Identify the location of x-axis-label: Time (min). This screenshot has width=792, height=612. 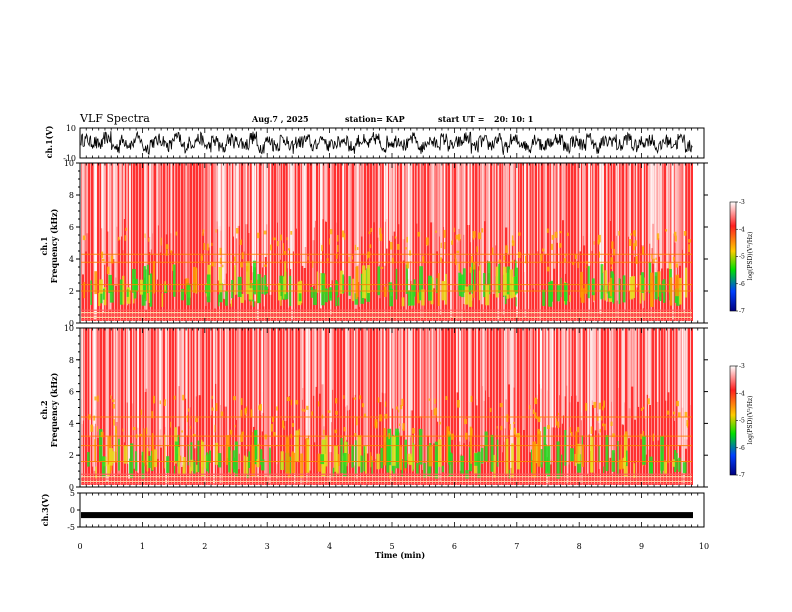
(400, 555).